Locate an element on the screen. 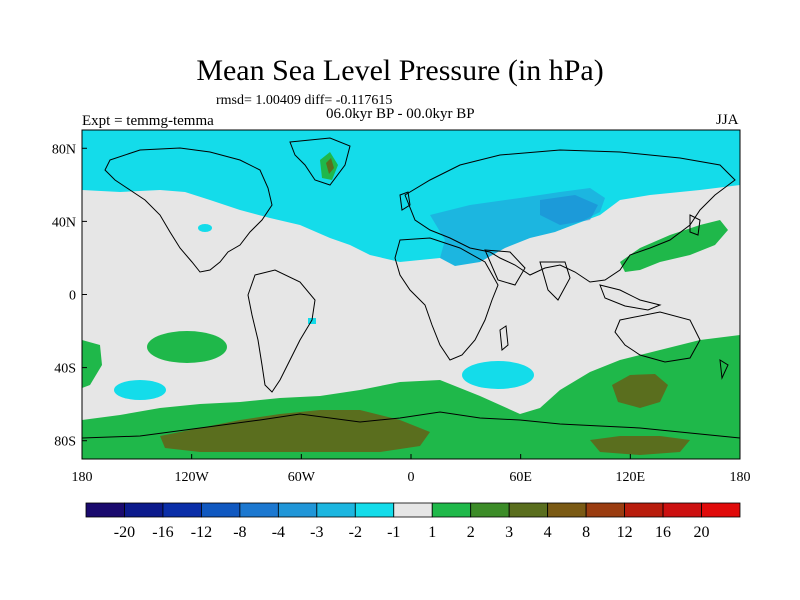 The image size is (800, 600). indian-olive-region is located at coordinates (640, 391).